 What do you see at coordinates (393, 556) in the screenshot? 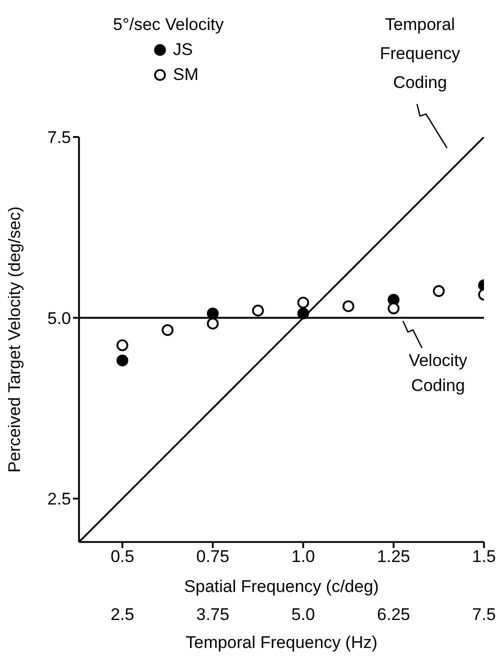
I see `x-tick-label: 1.25` at bounding box center [393, 556].